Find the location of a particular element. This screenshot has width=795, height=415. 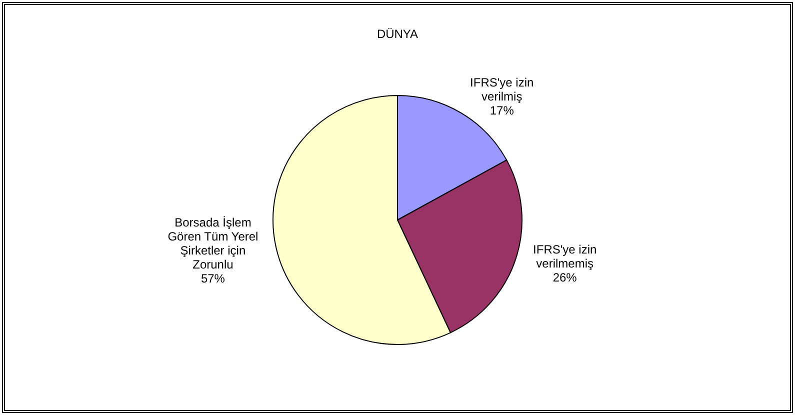

data-label: 26% is located at coordinates (565, 277).